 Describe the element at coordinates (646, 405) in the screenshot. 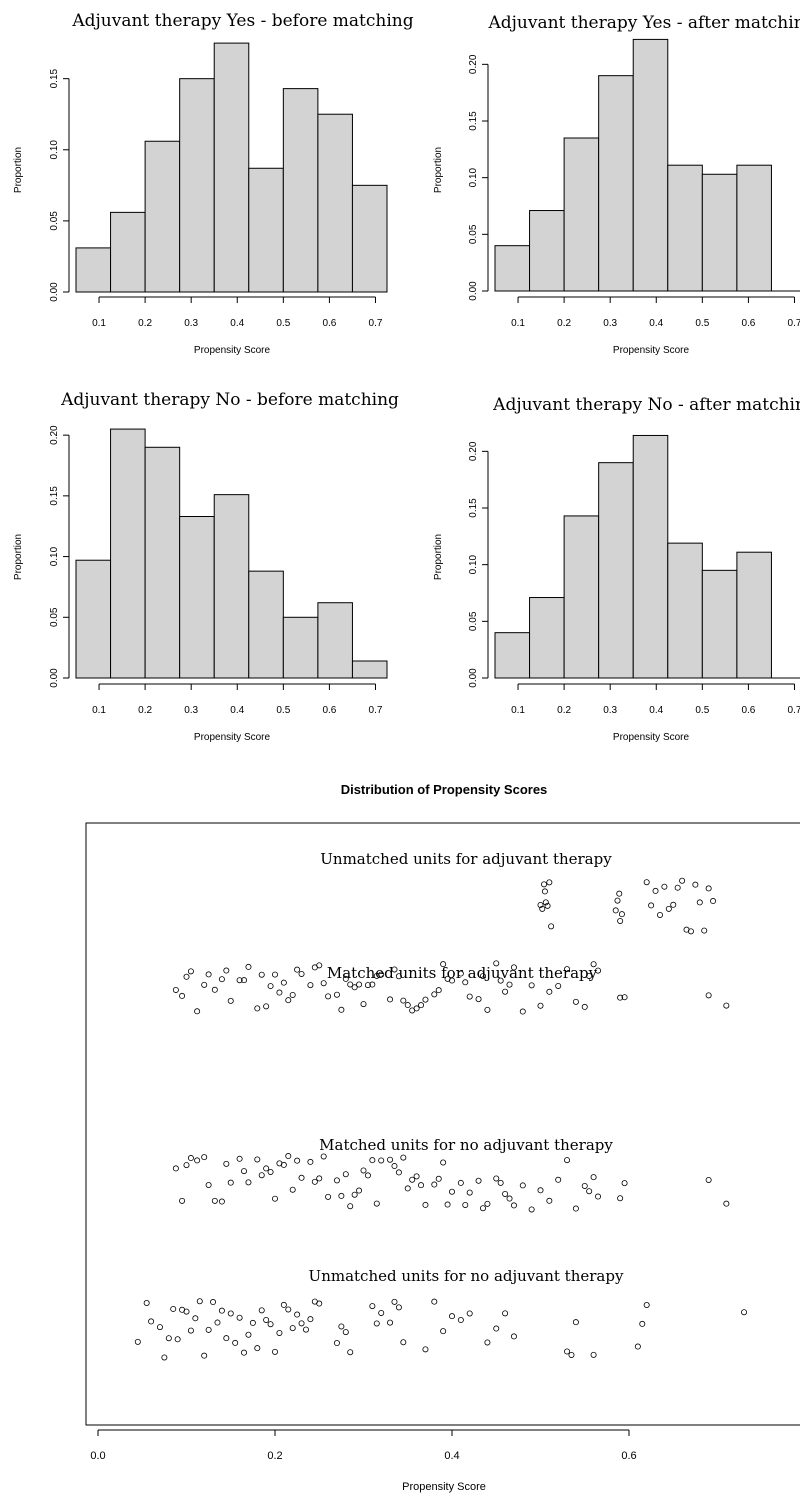

I see `hist4-title: Adjuvant therapy No - after matching` at that location.